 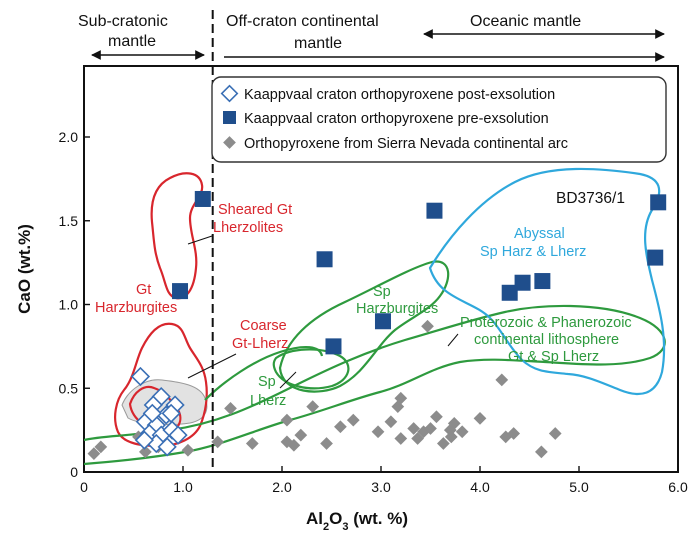 What do you see at coordinates (229, 117) in the screenshot?
I see `legend-marker-filled` at bounding box center [229, 117].